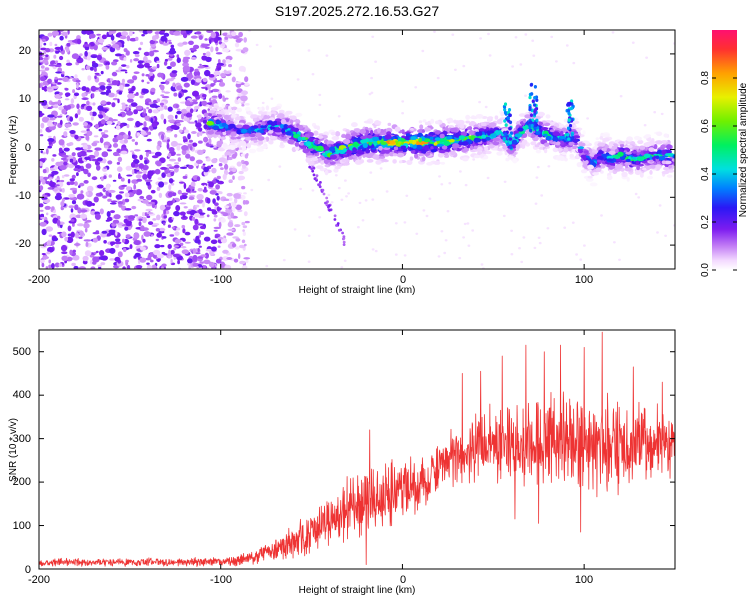 The image size is (750, 600). I want to click on x-tick-label: -200, so click(39, 580).